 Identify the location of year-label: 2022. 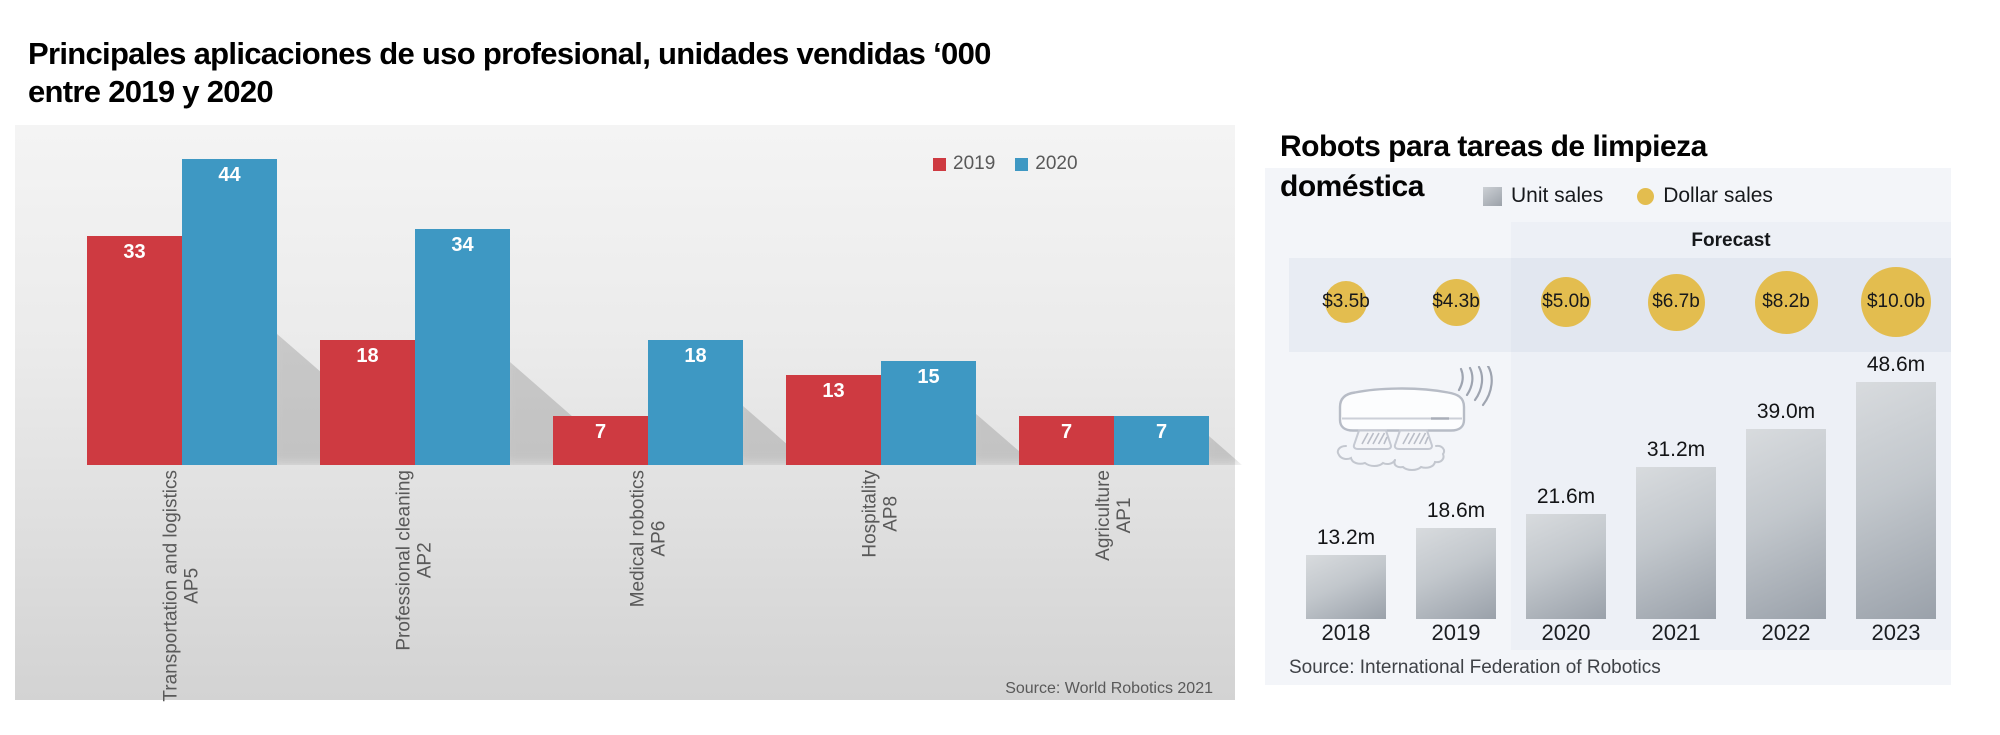
(1786, 632).